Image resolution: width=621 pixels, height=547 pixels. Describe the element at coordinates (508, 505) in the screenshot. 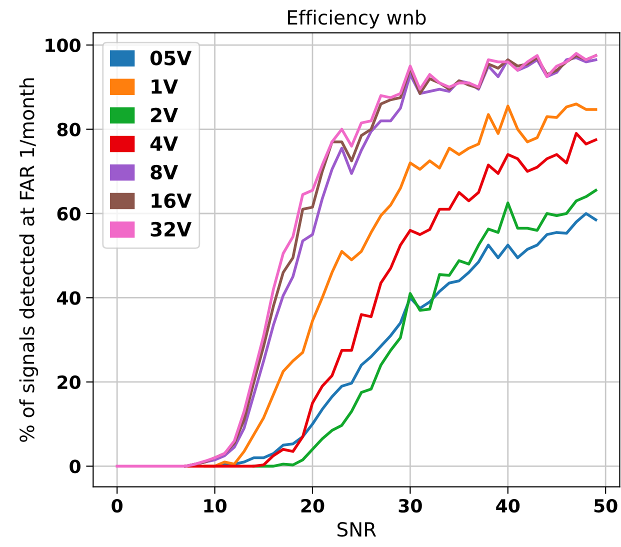

I see `x-tick-label: 40` at that location.